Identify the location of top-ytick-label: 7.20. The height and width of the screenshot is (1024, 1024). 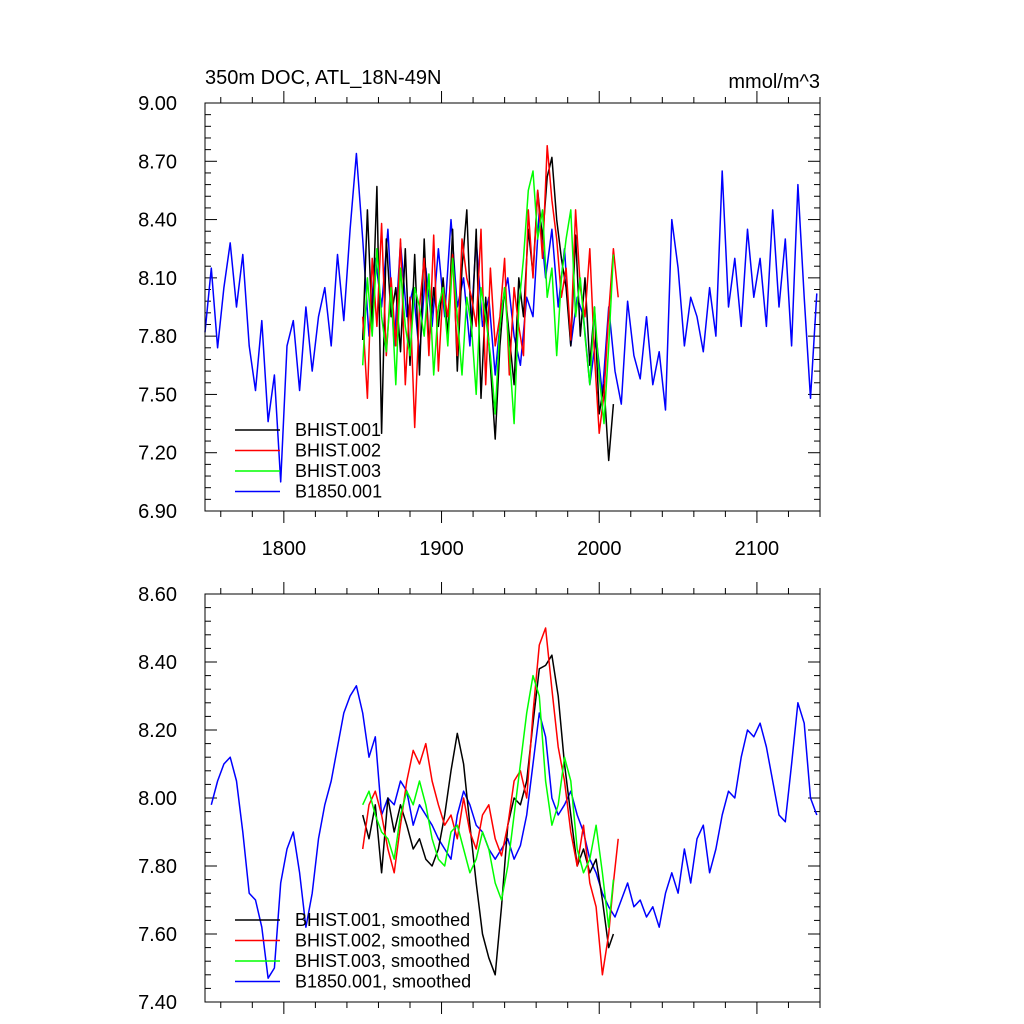
(157, 454).